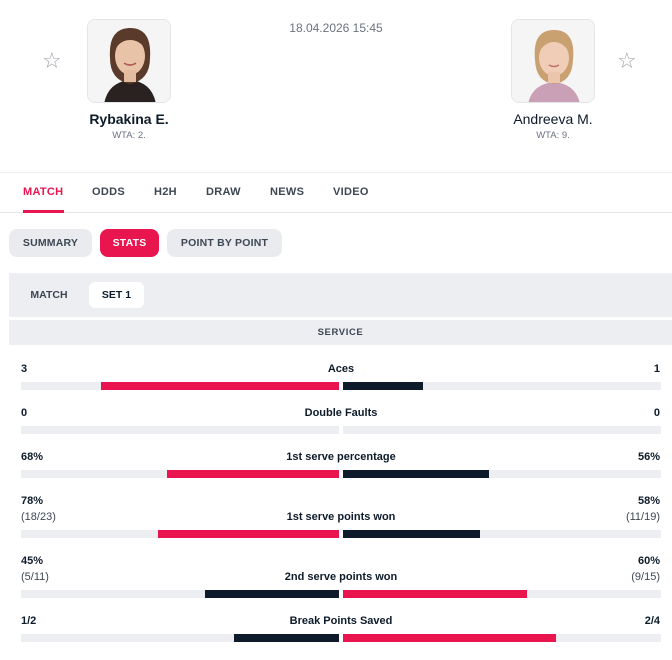  What do you see at coordinates (642, 517) in the screenshot?
I see `stat-away-detail: (11/19)` at bounding box center [642, 517].